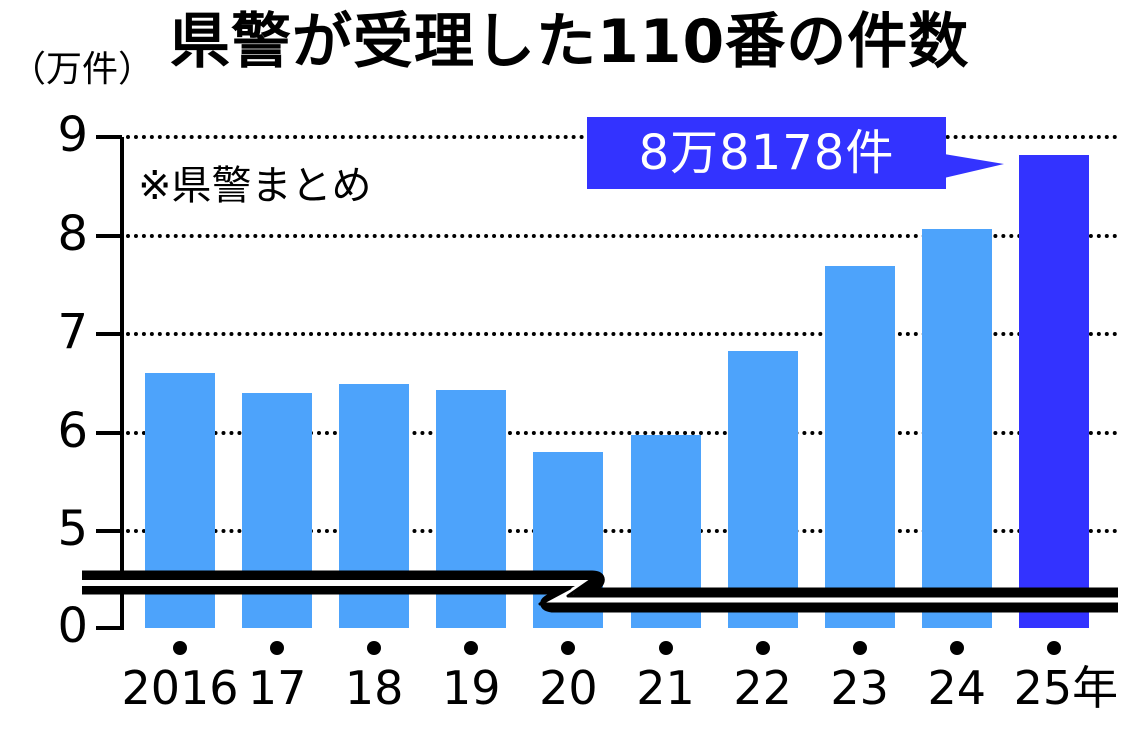 The height and width of the screenshot is (733, 1140). Describe the element at coordinates (1053, 391) in the screenshot. I see `bar-2025` at that location.